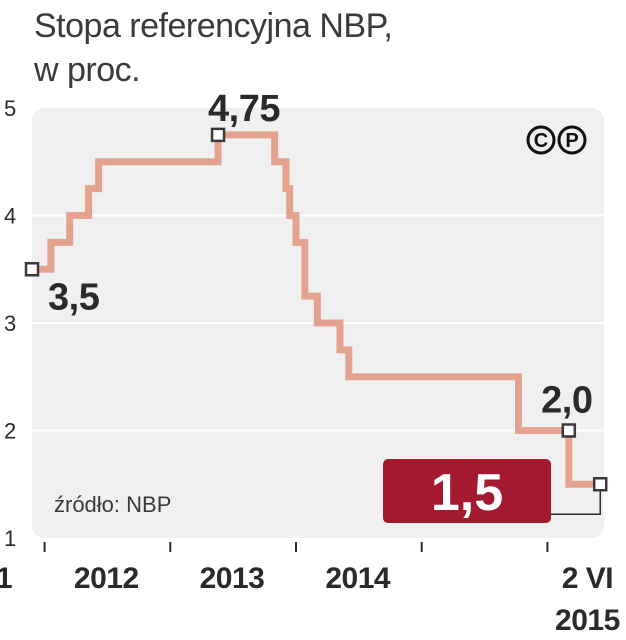 This screenshot has height=640, width=626. What do you see at coordinates (6, 578) in the screenshot?
I see `x-tick-label: 2011` at bounding box center [6, 578].